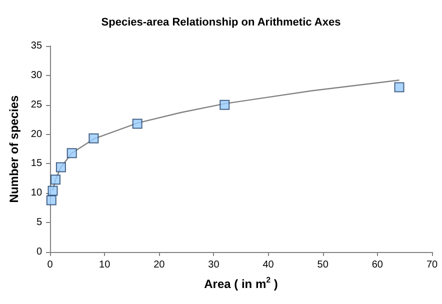 The width and height of the screenshot is (442, 304). Describe the element at coordinates (36, 193) in the screenshot. I see `y-tick-label: 10` at that location.